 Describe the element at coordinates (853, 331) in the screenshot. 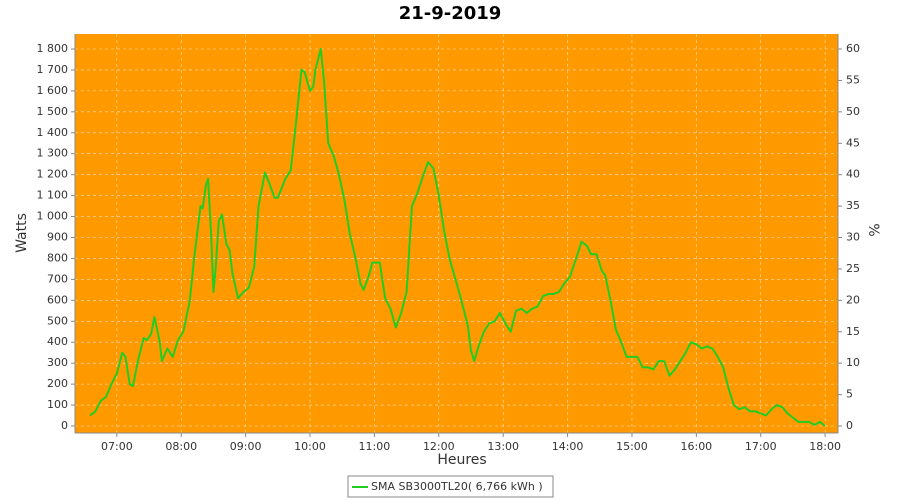

I see `y2-tick-label: 15` at that location.